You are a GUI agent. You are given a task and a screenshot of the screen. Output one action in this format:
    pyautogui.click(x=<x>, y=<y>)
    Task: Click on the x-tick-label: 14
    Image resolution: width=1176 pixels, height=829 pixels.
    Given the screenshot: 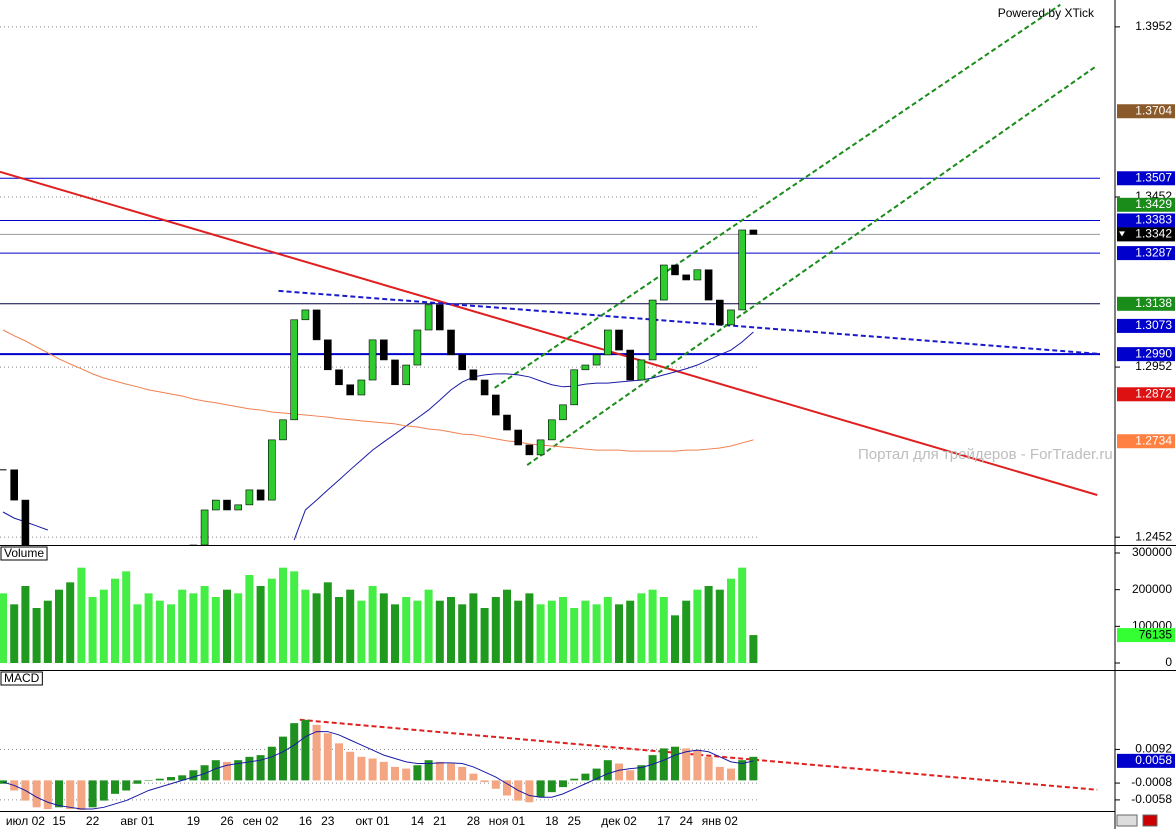 What is the action you would take?
    pyautogui.click(x=418, y=821)
    